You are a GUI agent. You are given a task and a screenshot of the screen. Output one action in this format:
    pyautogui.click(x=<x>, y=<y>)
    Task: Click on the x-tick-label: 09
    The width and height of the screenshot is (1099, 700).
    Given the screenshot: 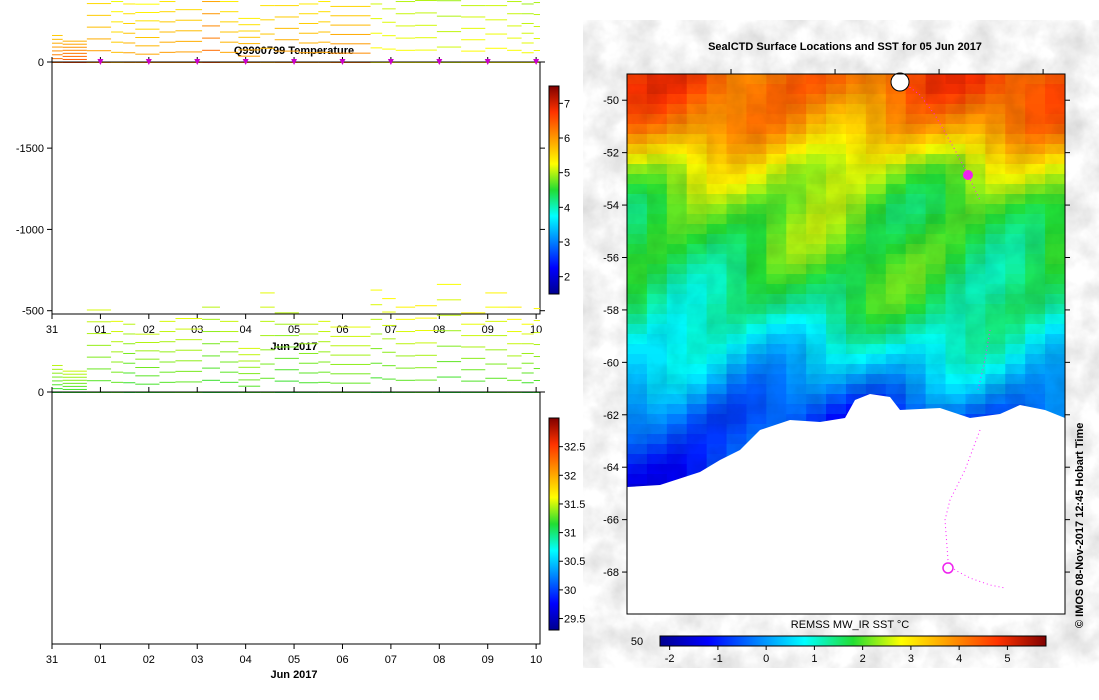 What is the action you would take?
    pyautogui.click(x=488, y=330)
    